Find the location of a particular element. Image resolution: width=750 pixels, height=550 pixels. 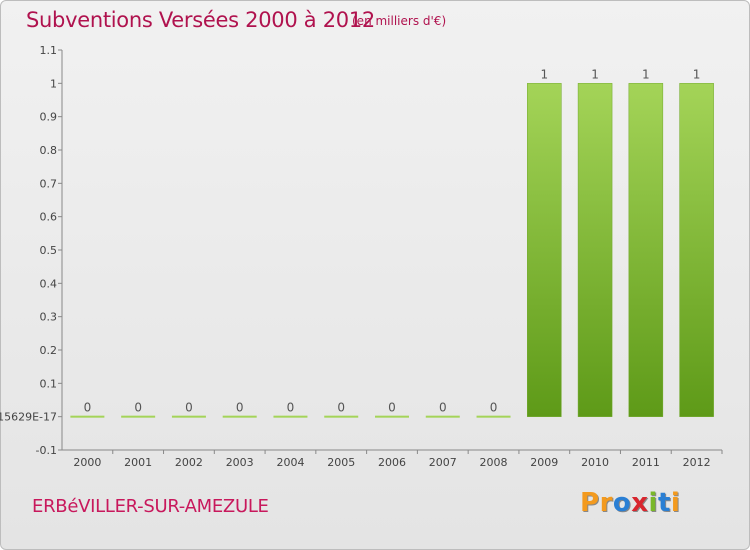

commune-name: ERBéVILLER-SUR-AMEZULE is located at coordinates (150, 506).